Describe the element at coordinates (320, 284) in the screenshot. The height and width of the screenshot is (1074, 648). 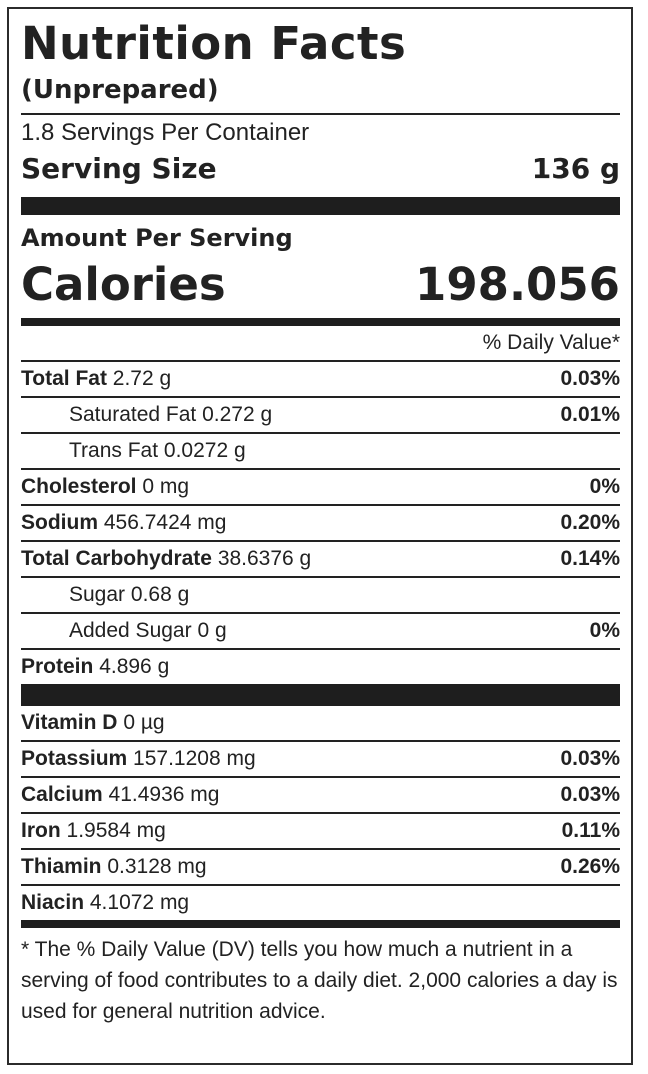
I see `calories-row: Calories 198.056` at that location.